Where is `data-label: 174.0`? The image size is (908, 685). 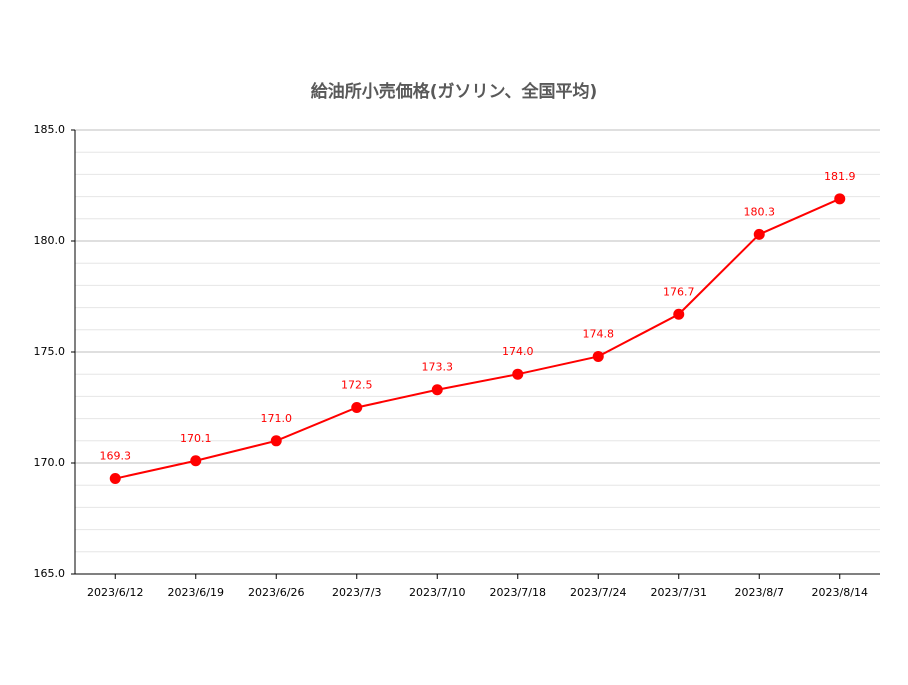
data-label: 174.0 is located at coordinates (518, 351).